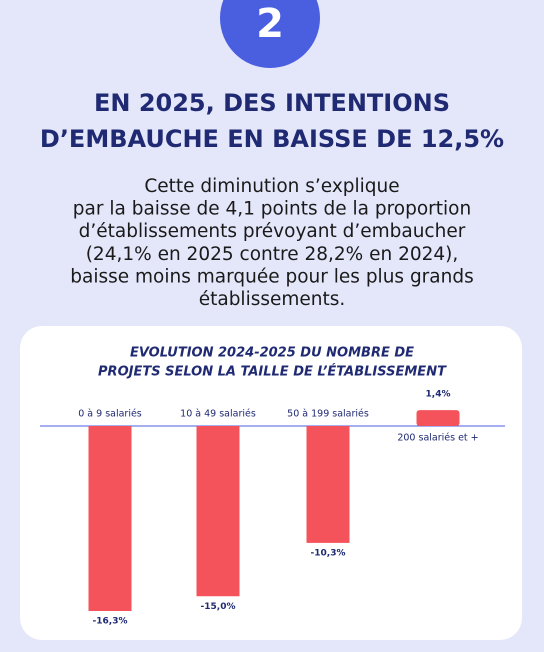 The height and width of the screenshot is (652, 544). I want to click on badge-circle, so click(270, 34).